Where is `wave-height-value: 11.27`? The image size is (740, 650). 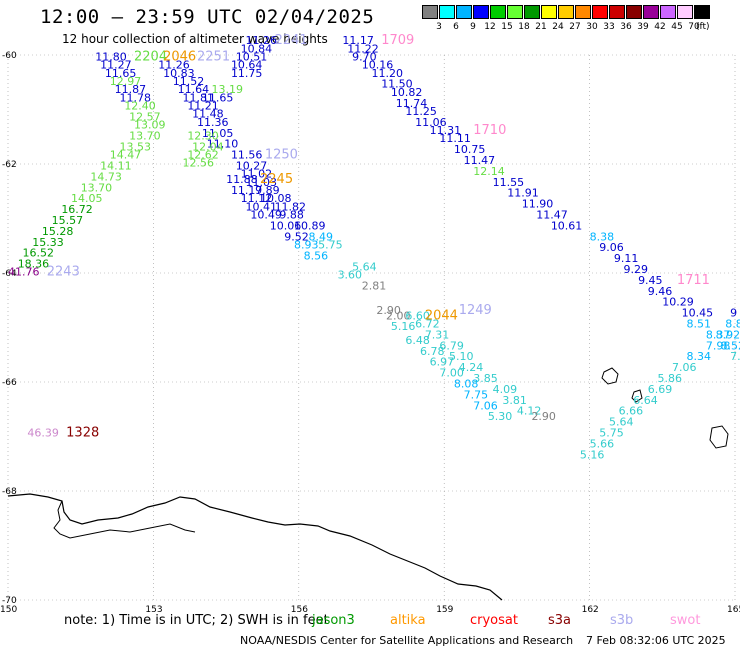 wave-height-value: 11.27 is located at coordinates (116, 65).